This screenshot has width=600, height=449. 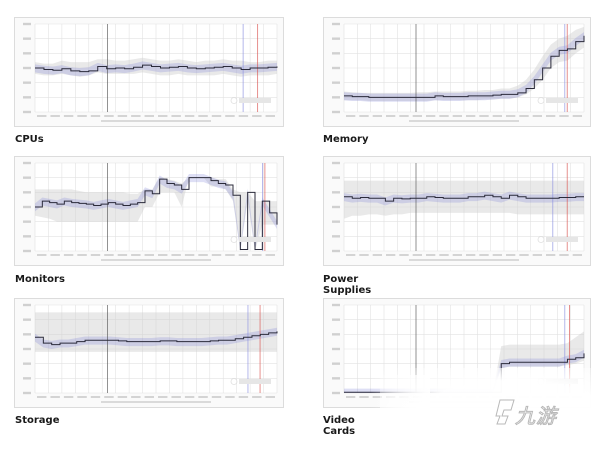 I want to click on chart-title: Video Cards, so click(x=339, y=426).